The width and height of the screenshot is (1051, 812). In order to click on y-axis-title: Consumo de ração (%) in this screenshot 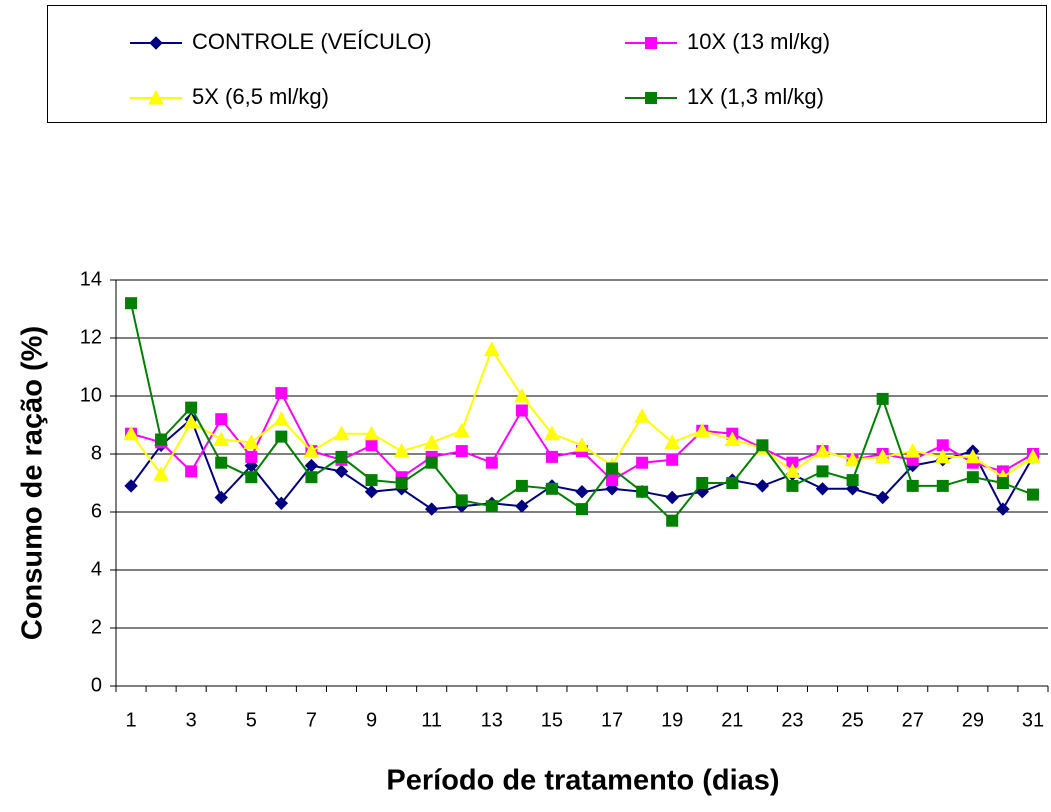, I will do `click(33, 483)`.